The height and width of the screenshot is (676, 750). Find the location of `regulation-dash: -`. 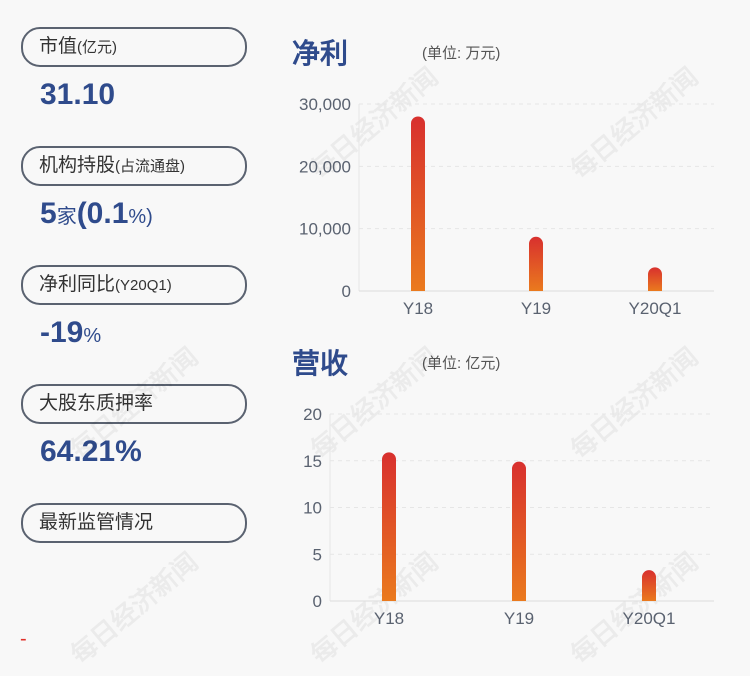

regulation-dash: - is located at coordinates (23, 639).